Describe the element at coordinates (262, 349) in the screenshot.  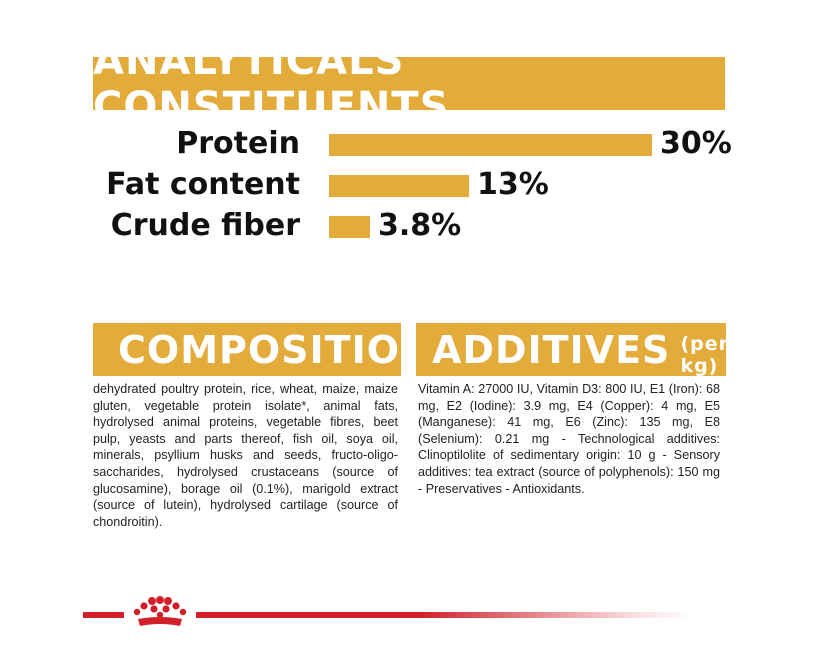
I see `composition-title: COMPOSITION` at that location.